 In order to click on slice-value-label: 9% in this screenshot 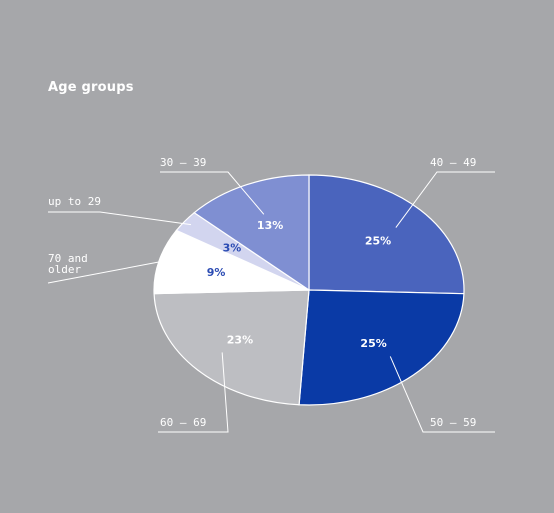, I will do `click(216, 272)`.